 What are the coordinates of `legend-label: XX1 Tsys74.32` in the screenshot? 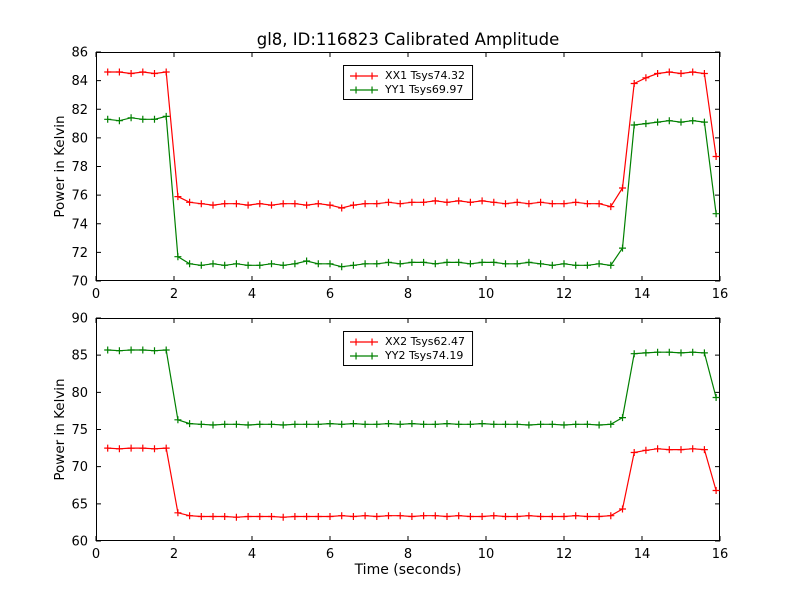 It's located at (425, 75).